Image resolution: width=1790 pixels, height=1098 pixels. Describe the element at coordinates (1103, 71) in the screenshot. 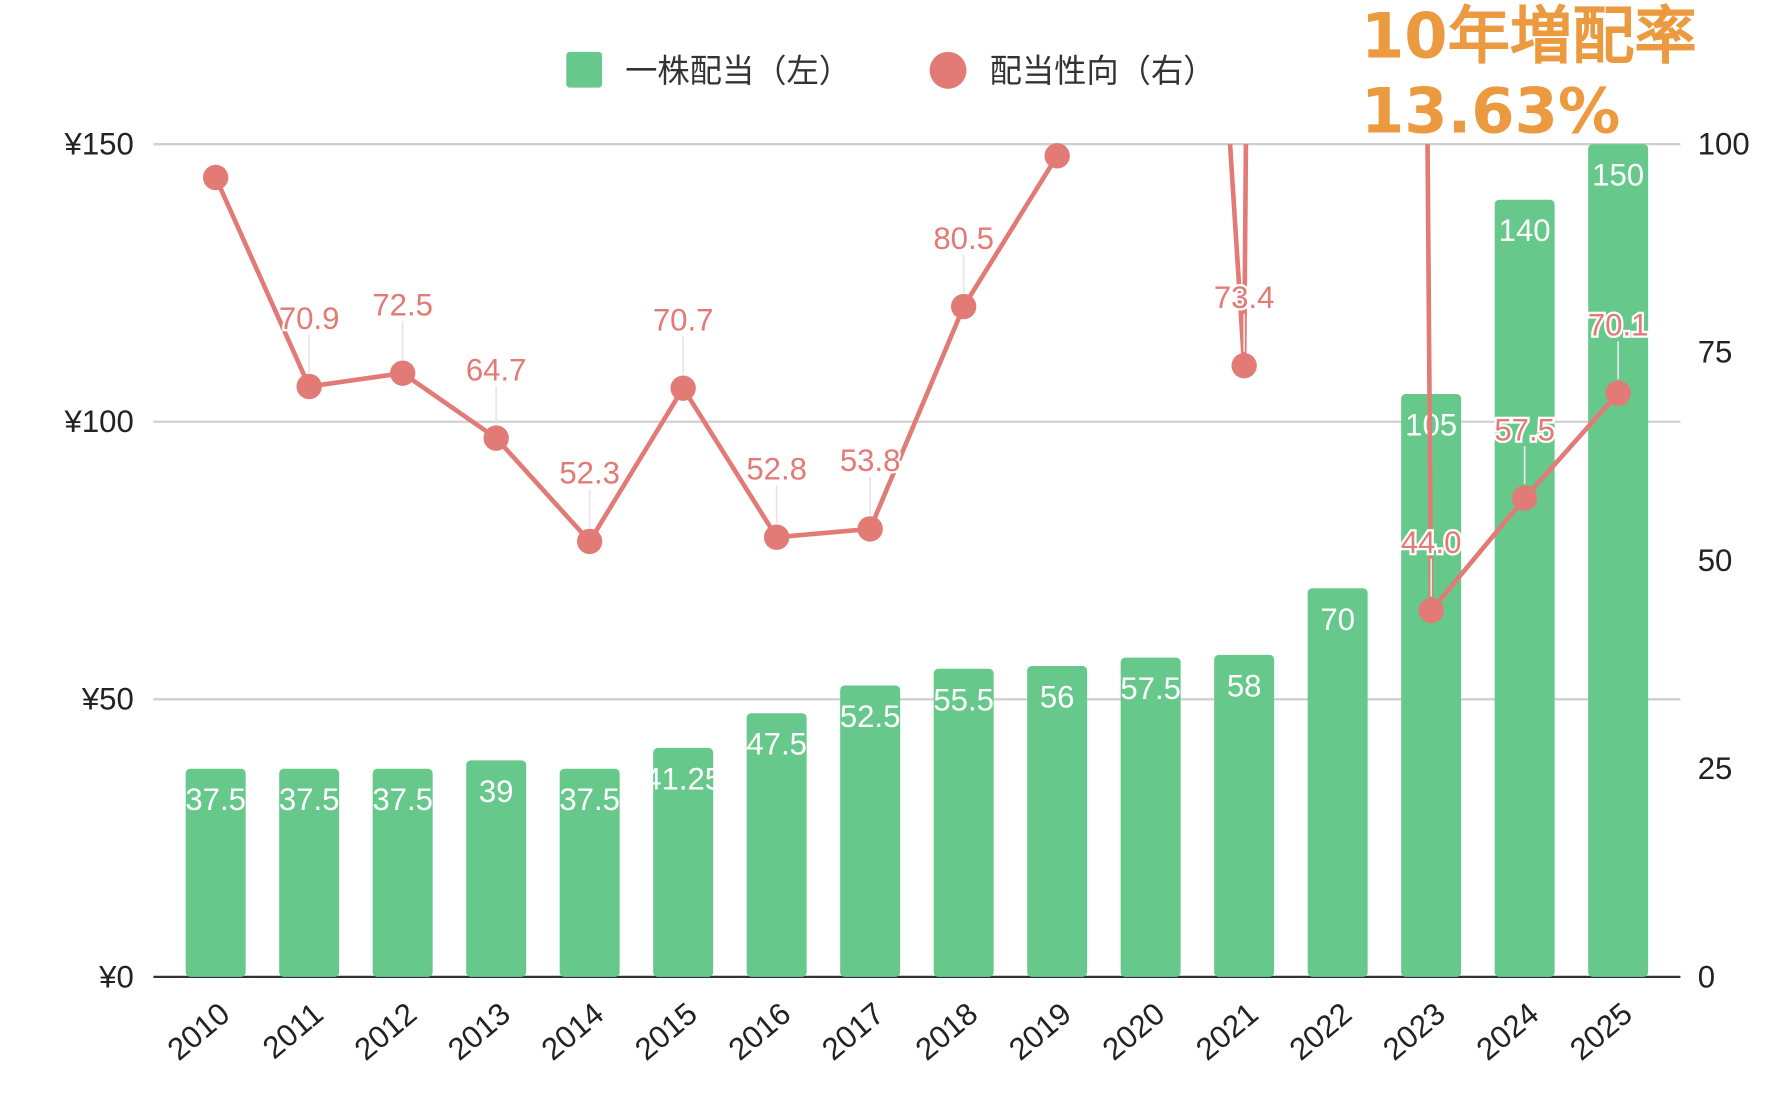

I see `legend-label-line: 配当性向（右）` at that location.